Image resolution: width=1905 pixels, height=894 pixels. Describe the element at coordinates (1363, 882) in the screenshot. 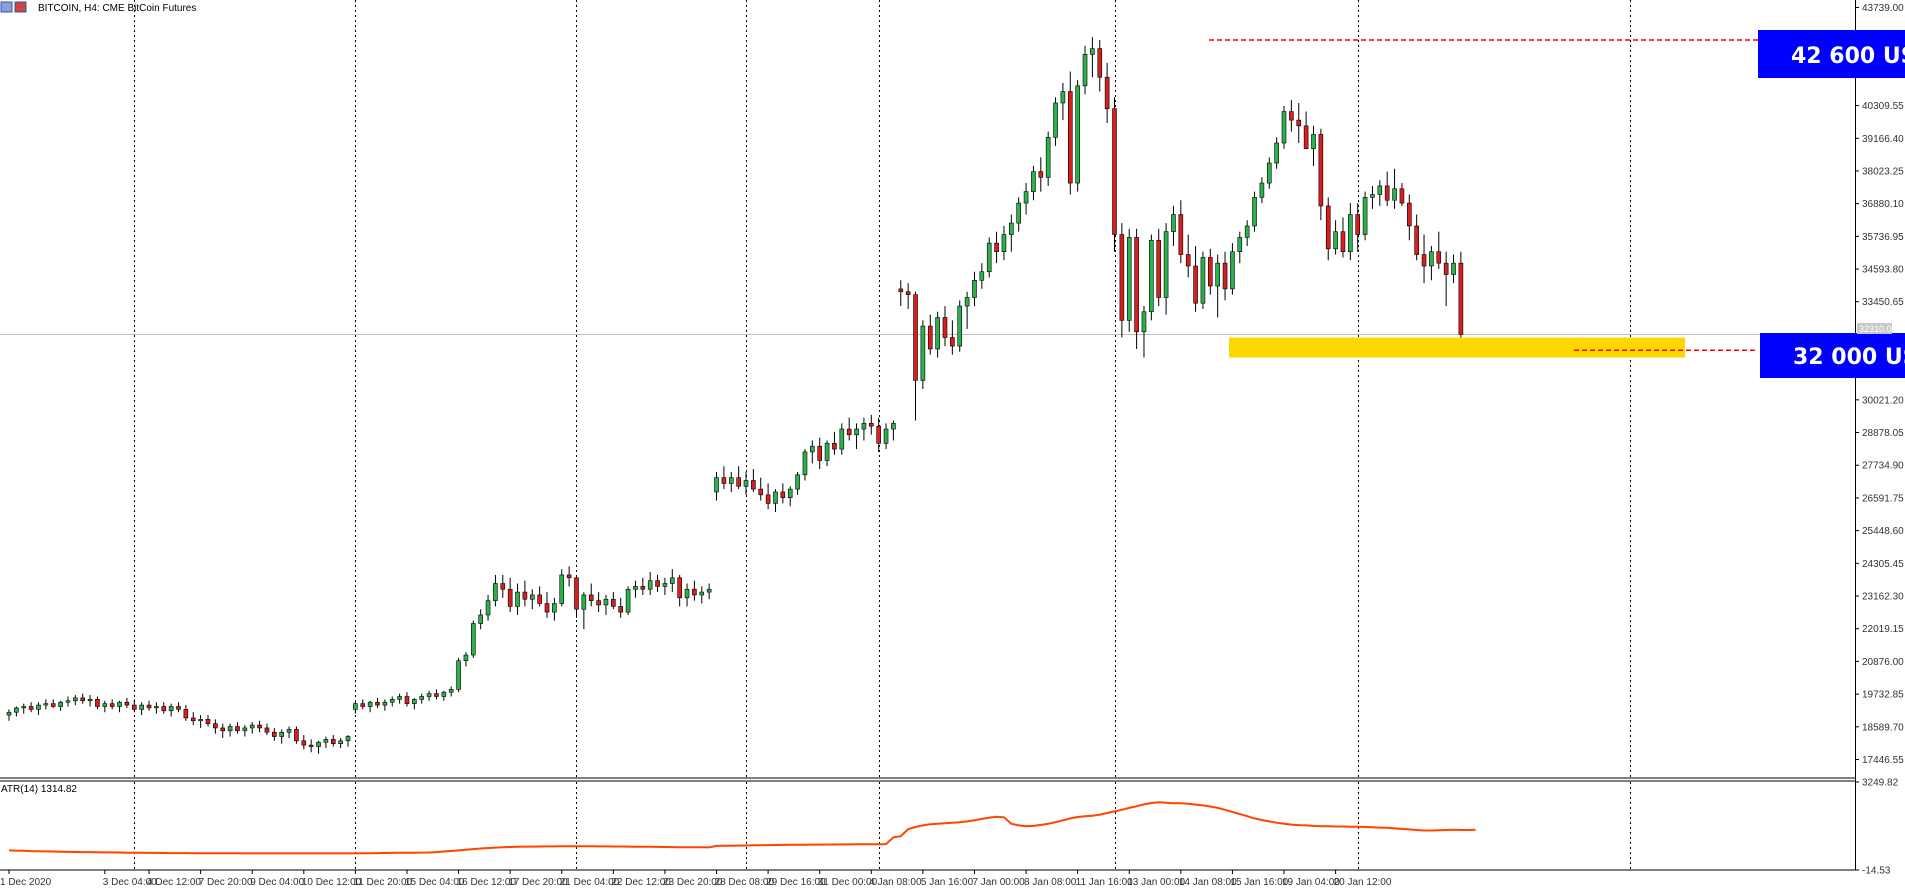

I see `x-tick-label: 20 Jan 12:00` at that location.